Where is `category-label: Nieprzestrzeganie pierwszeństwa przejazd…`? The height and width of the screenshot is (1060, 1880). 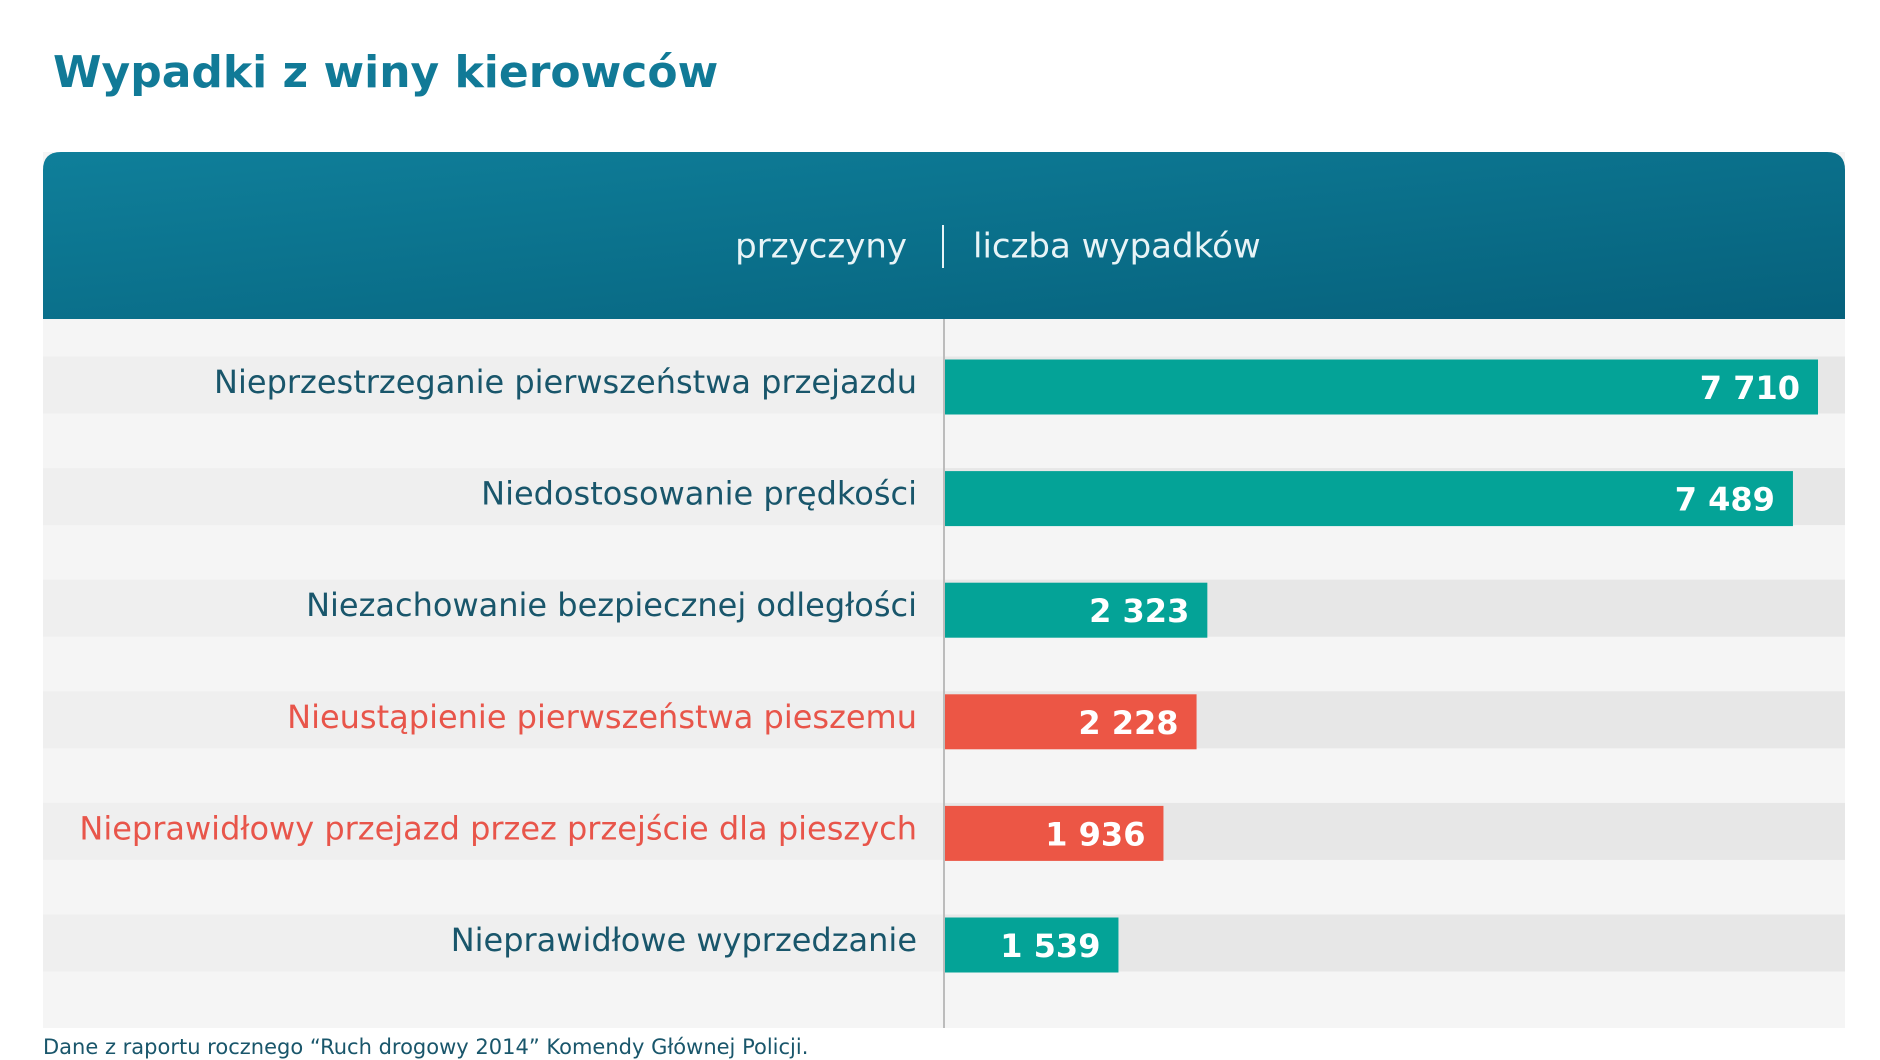 category-label: Nieprzestrzeganie pierwszeństwa przejazd… is located at coordinates (565, 382).